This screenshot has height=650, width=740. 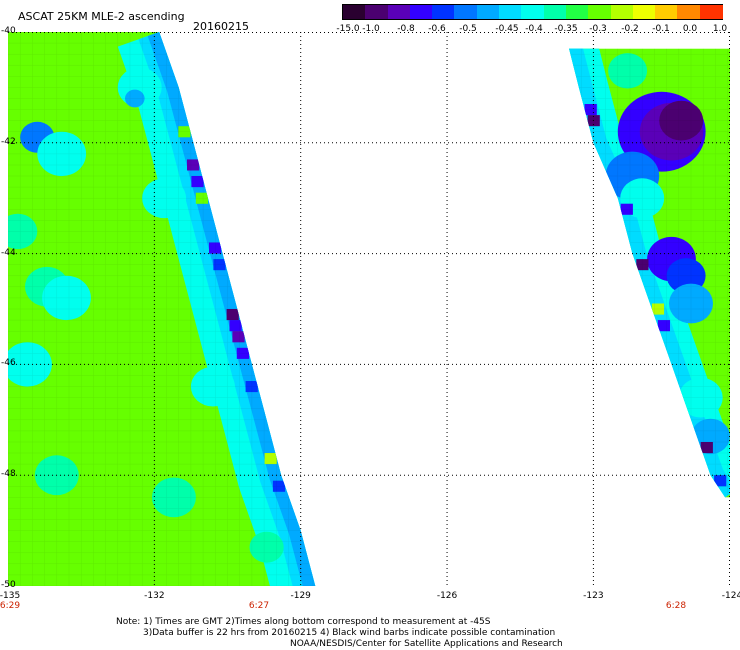 What do you see at coordinates (10, 606) in the screenshot?
I see `time-label: 6:29` at bounding box center [10, 606].